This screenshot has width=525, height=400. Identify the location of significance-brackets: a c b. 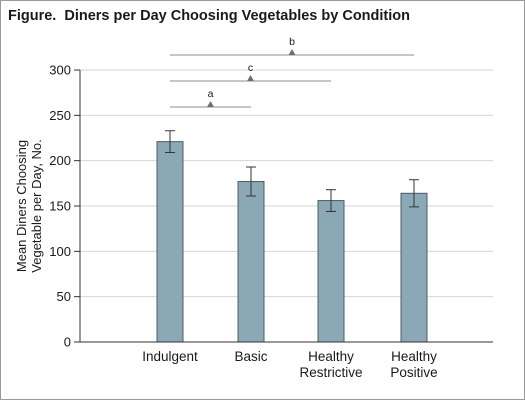
(292, 72).